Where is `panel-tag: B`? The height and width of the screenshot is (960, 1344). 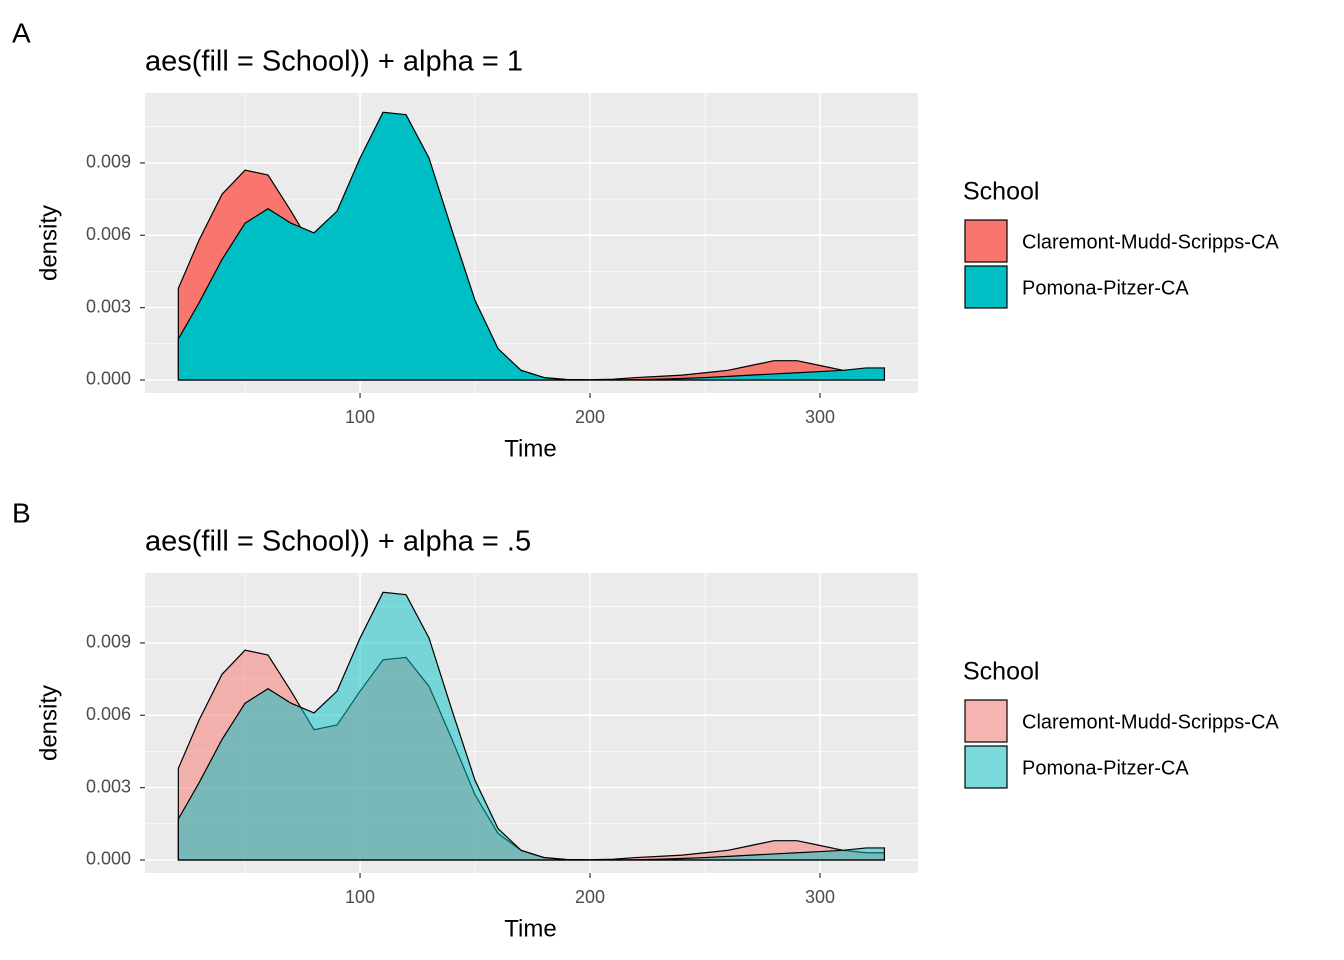
panel-tag: B is located at coordinates (21, 512).